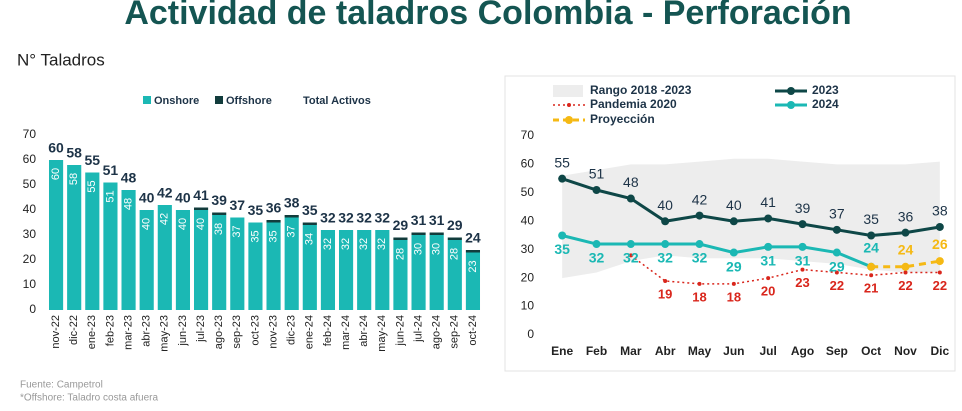  I want to click on x-tick-label: Abr, so click(665, 351).